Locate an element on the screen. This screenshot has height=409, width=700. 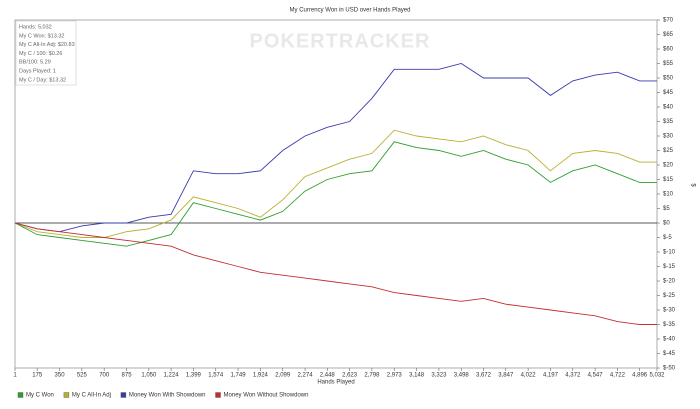
y-tick-label: $55 is located at coordinates (668, 64).